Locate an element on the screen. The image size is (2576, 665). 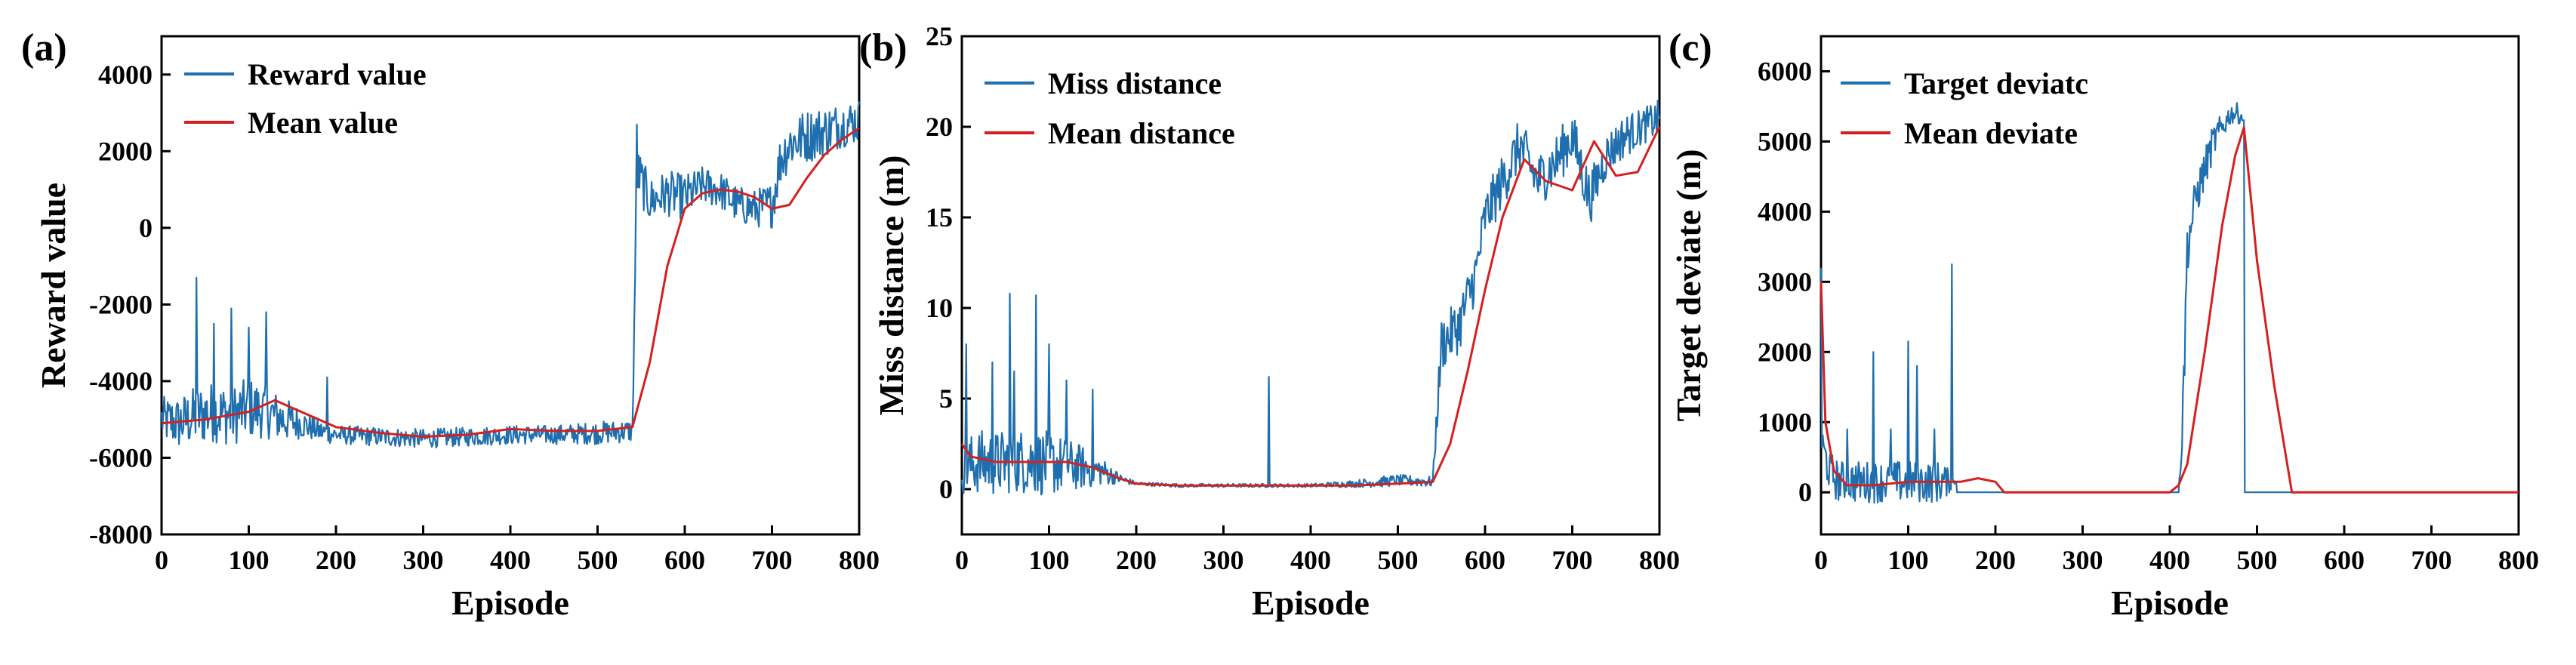
legend: Target deviatc Mean deviate is located at coordinates (1964, 108).